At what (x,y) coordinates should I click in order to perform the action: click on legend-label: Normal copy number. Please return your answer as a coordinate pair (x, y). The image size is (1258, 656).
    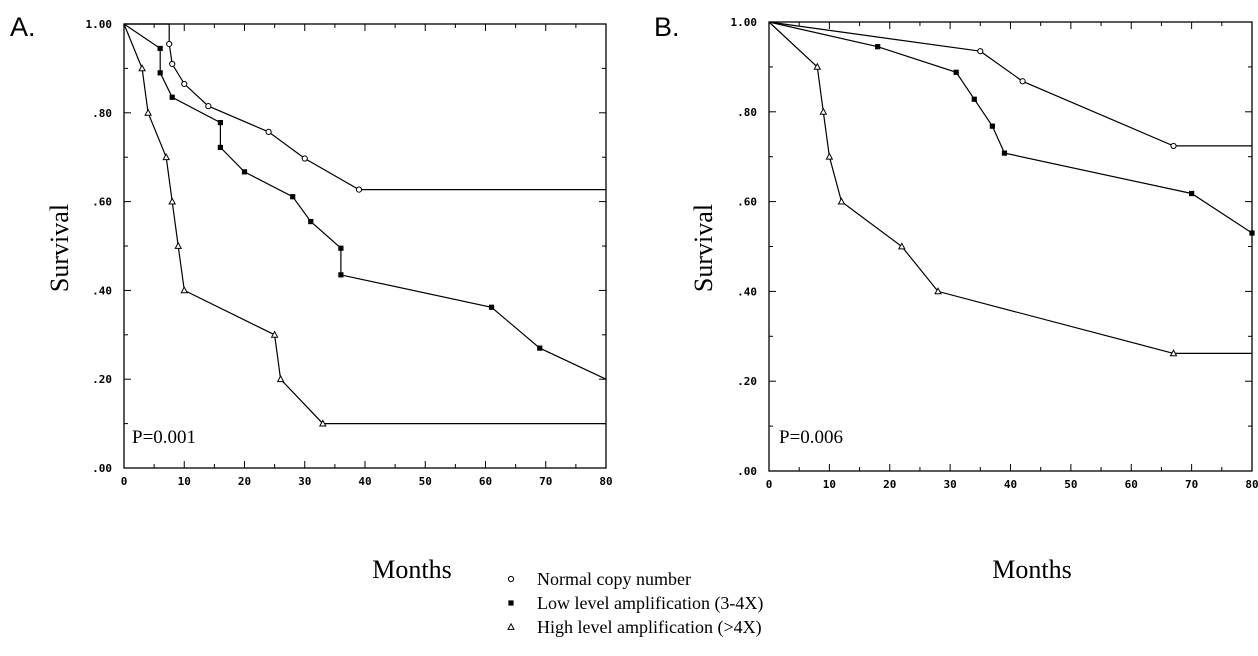
    Looking at the image, I should click on (614, 579).